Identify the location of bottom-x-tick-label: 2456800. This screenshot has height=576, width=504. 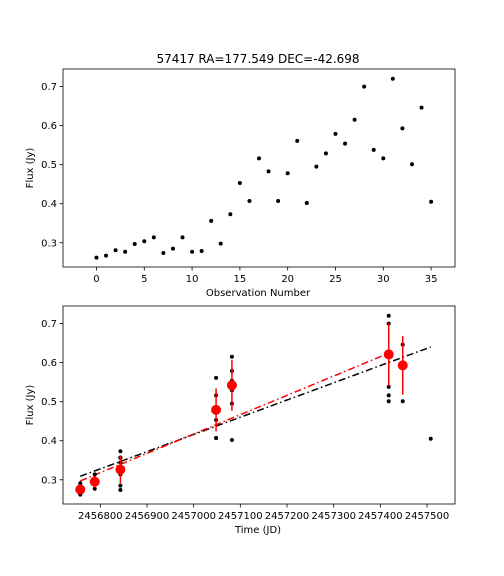
(100, 516).